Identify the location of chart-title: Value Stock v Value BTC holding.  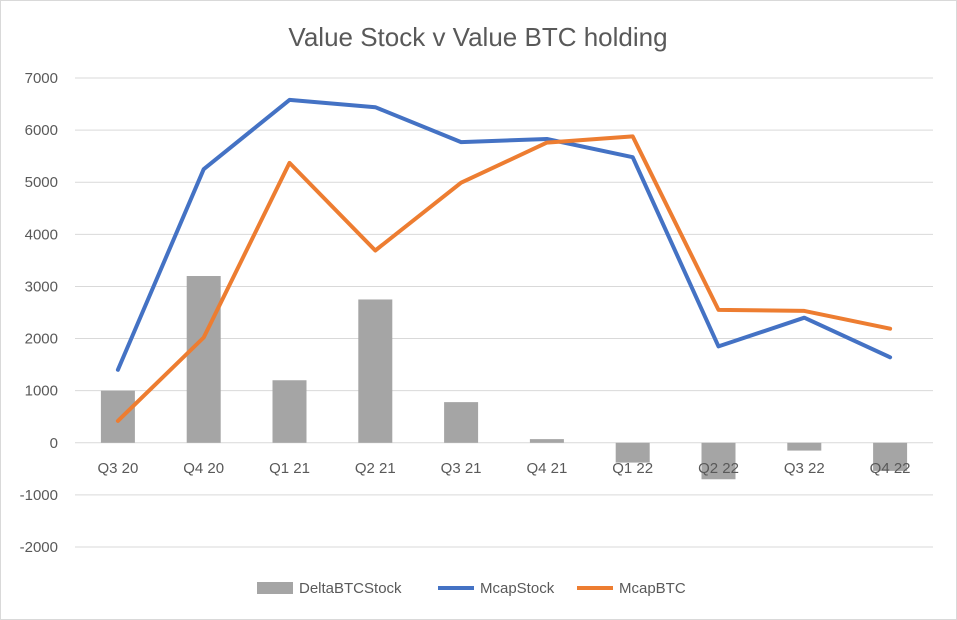
(477, 37).